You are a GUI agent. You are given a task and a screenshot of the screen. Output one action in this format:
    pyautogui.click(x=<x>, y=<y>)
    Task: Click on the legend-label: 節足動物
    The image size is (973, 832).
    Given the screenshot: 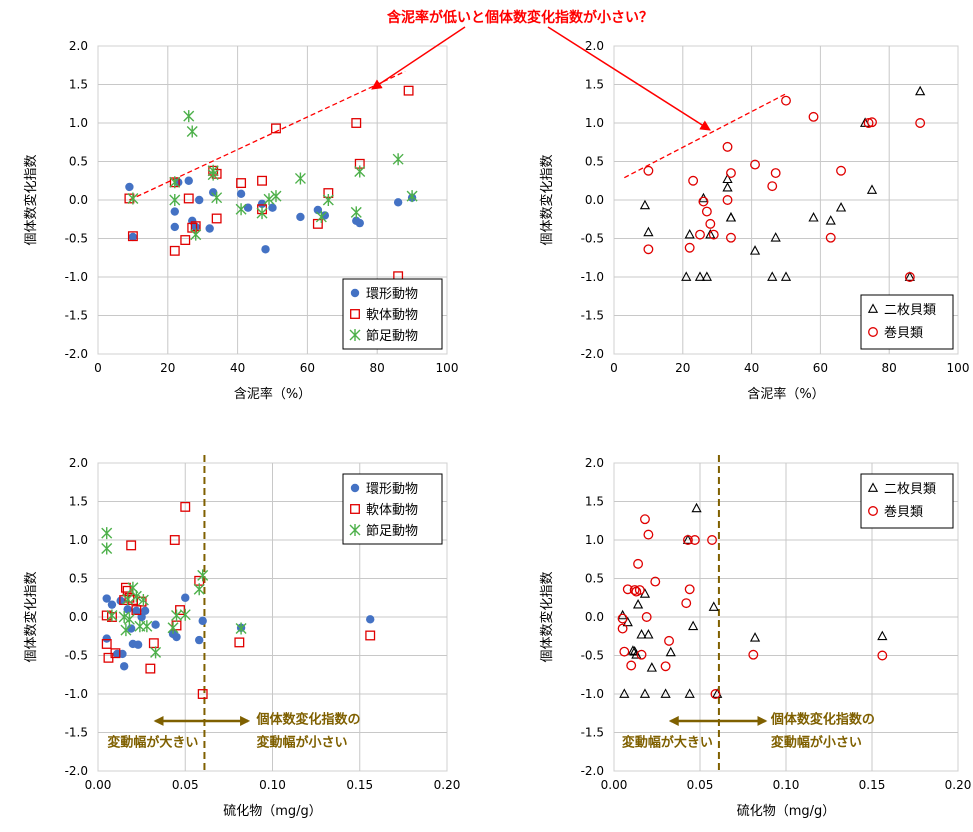 What is the action you would take?
    pyautogui.click(x=392, y=531)
    